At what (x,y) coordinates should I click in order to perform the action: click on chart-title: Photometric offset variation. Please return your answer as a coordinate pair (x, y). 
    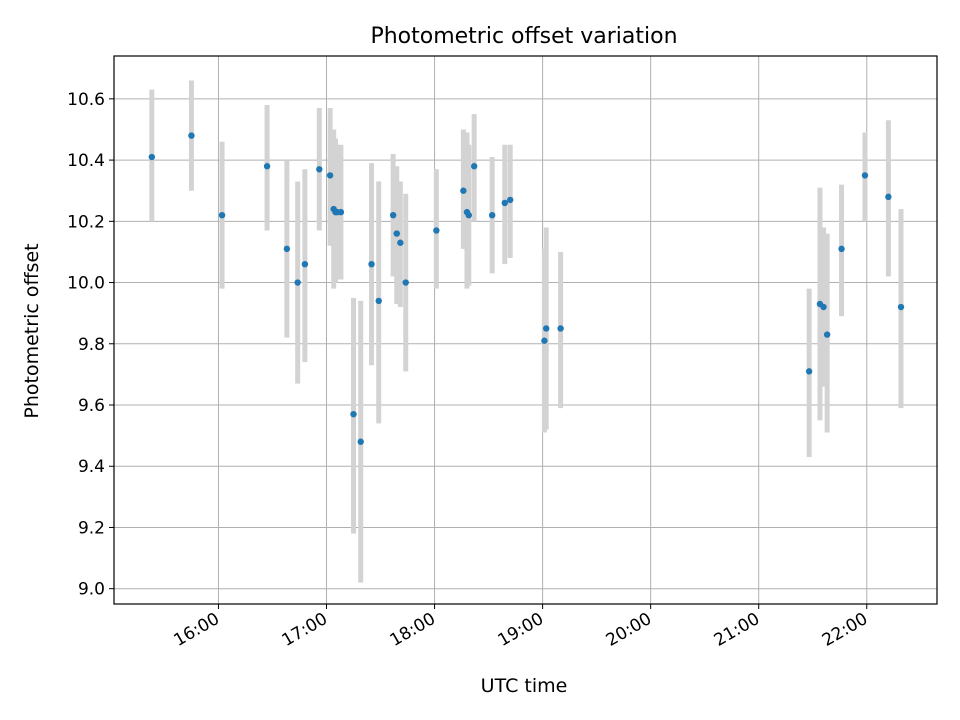
    Looking at the image, I should click on (523, 36).